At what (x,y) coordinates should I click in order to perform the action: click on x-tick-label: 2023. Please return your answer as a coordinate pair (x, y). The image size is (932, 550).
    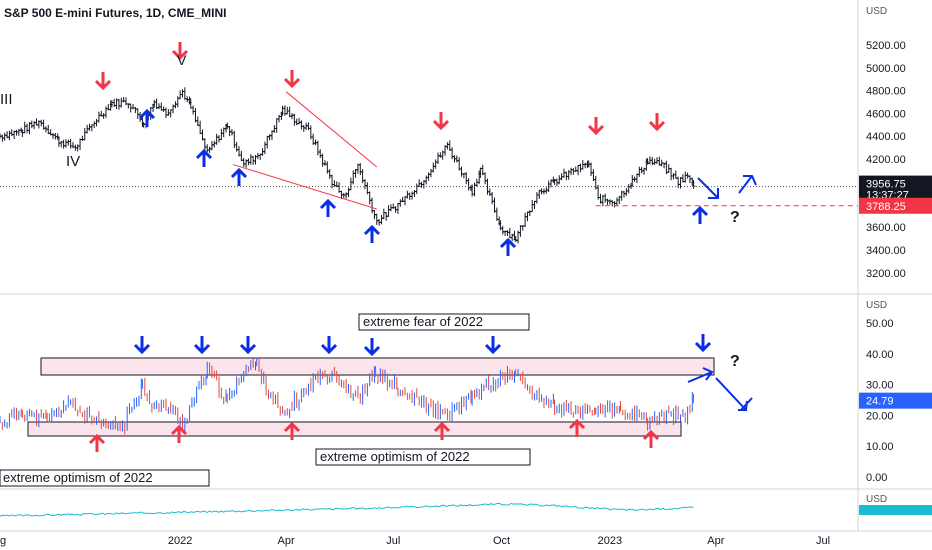
    Looking at the image, I should click on (610, 541).